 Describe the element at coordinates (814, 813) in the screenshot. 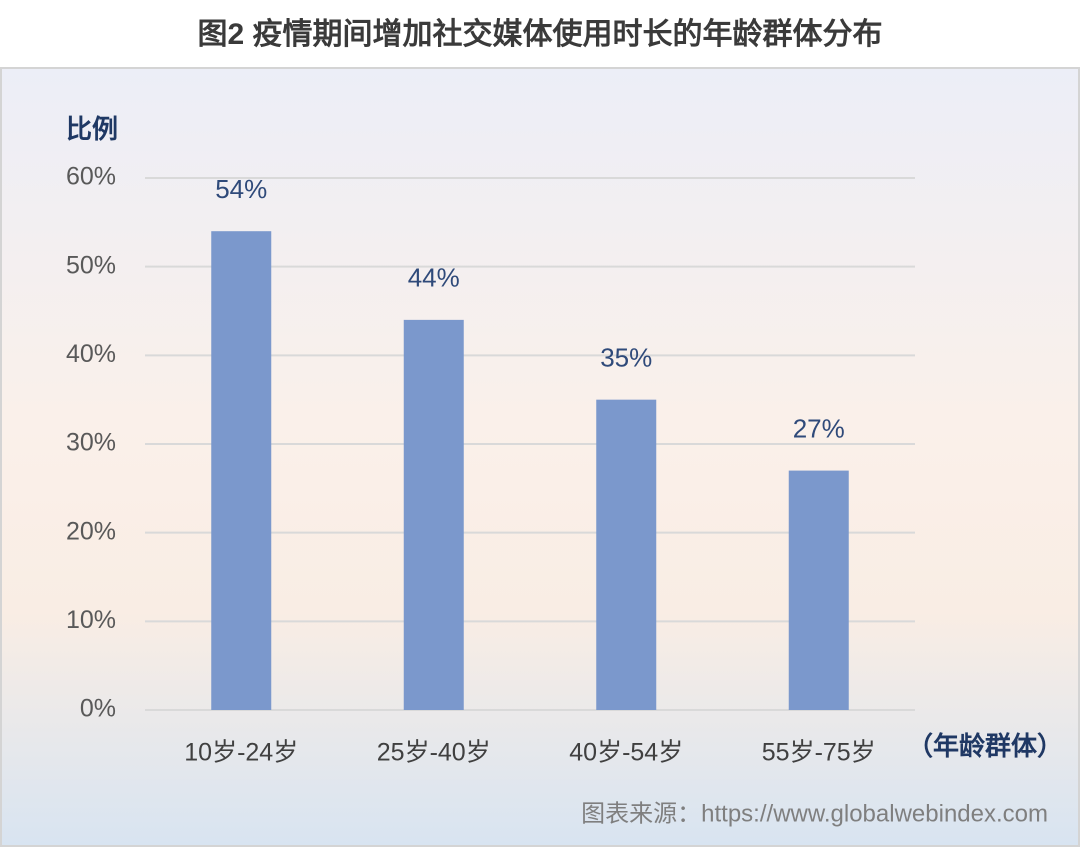

I see `source: 图表来源：https://www.globalwebindex.com` at that location.